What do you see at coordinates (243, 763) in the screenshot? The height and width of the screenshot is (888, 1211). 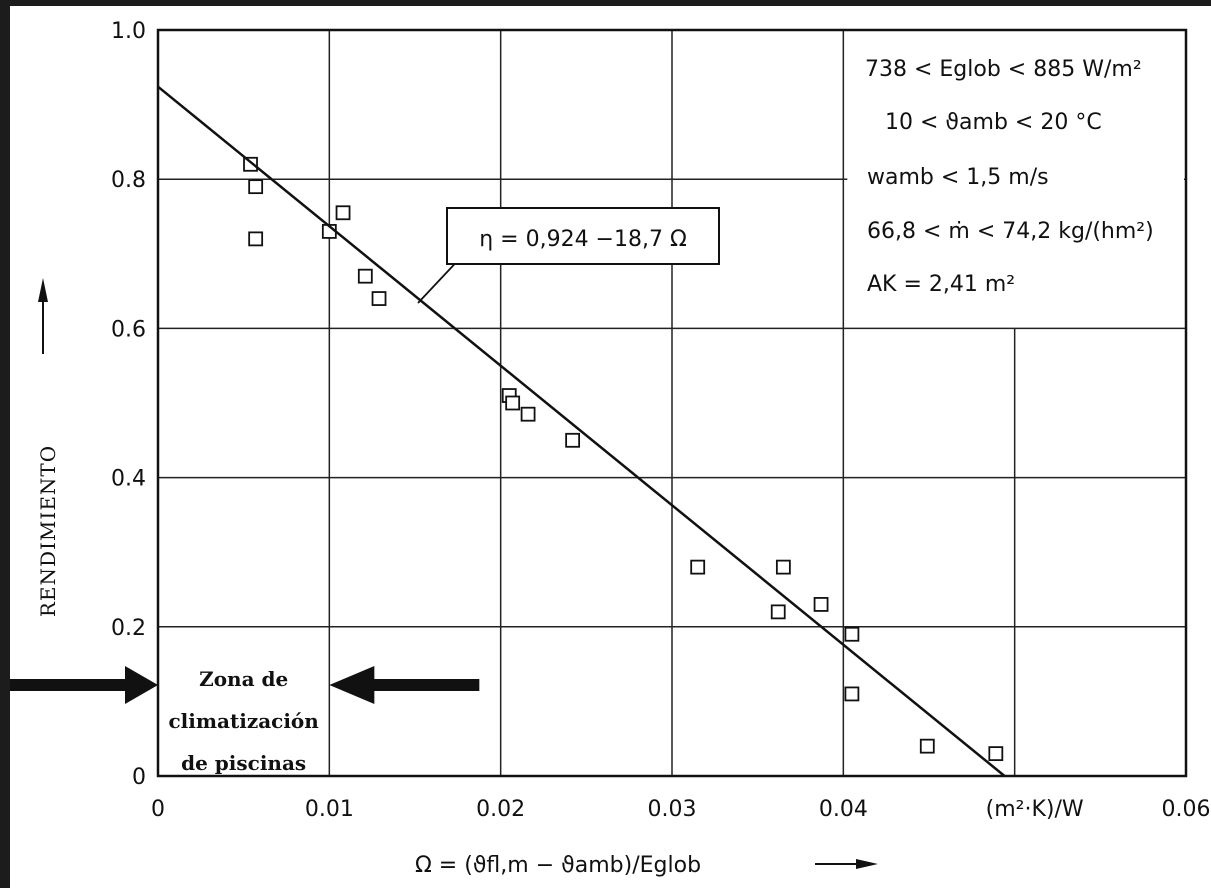 I see `zone-label-line: de piscinas` at bounding box center [243, 763].